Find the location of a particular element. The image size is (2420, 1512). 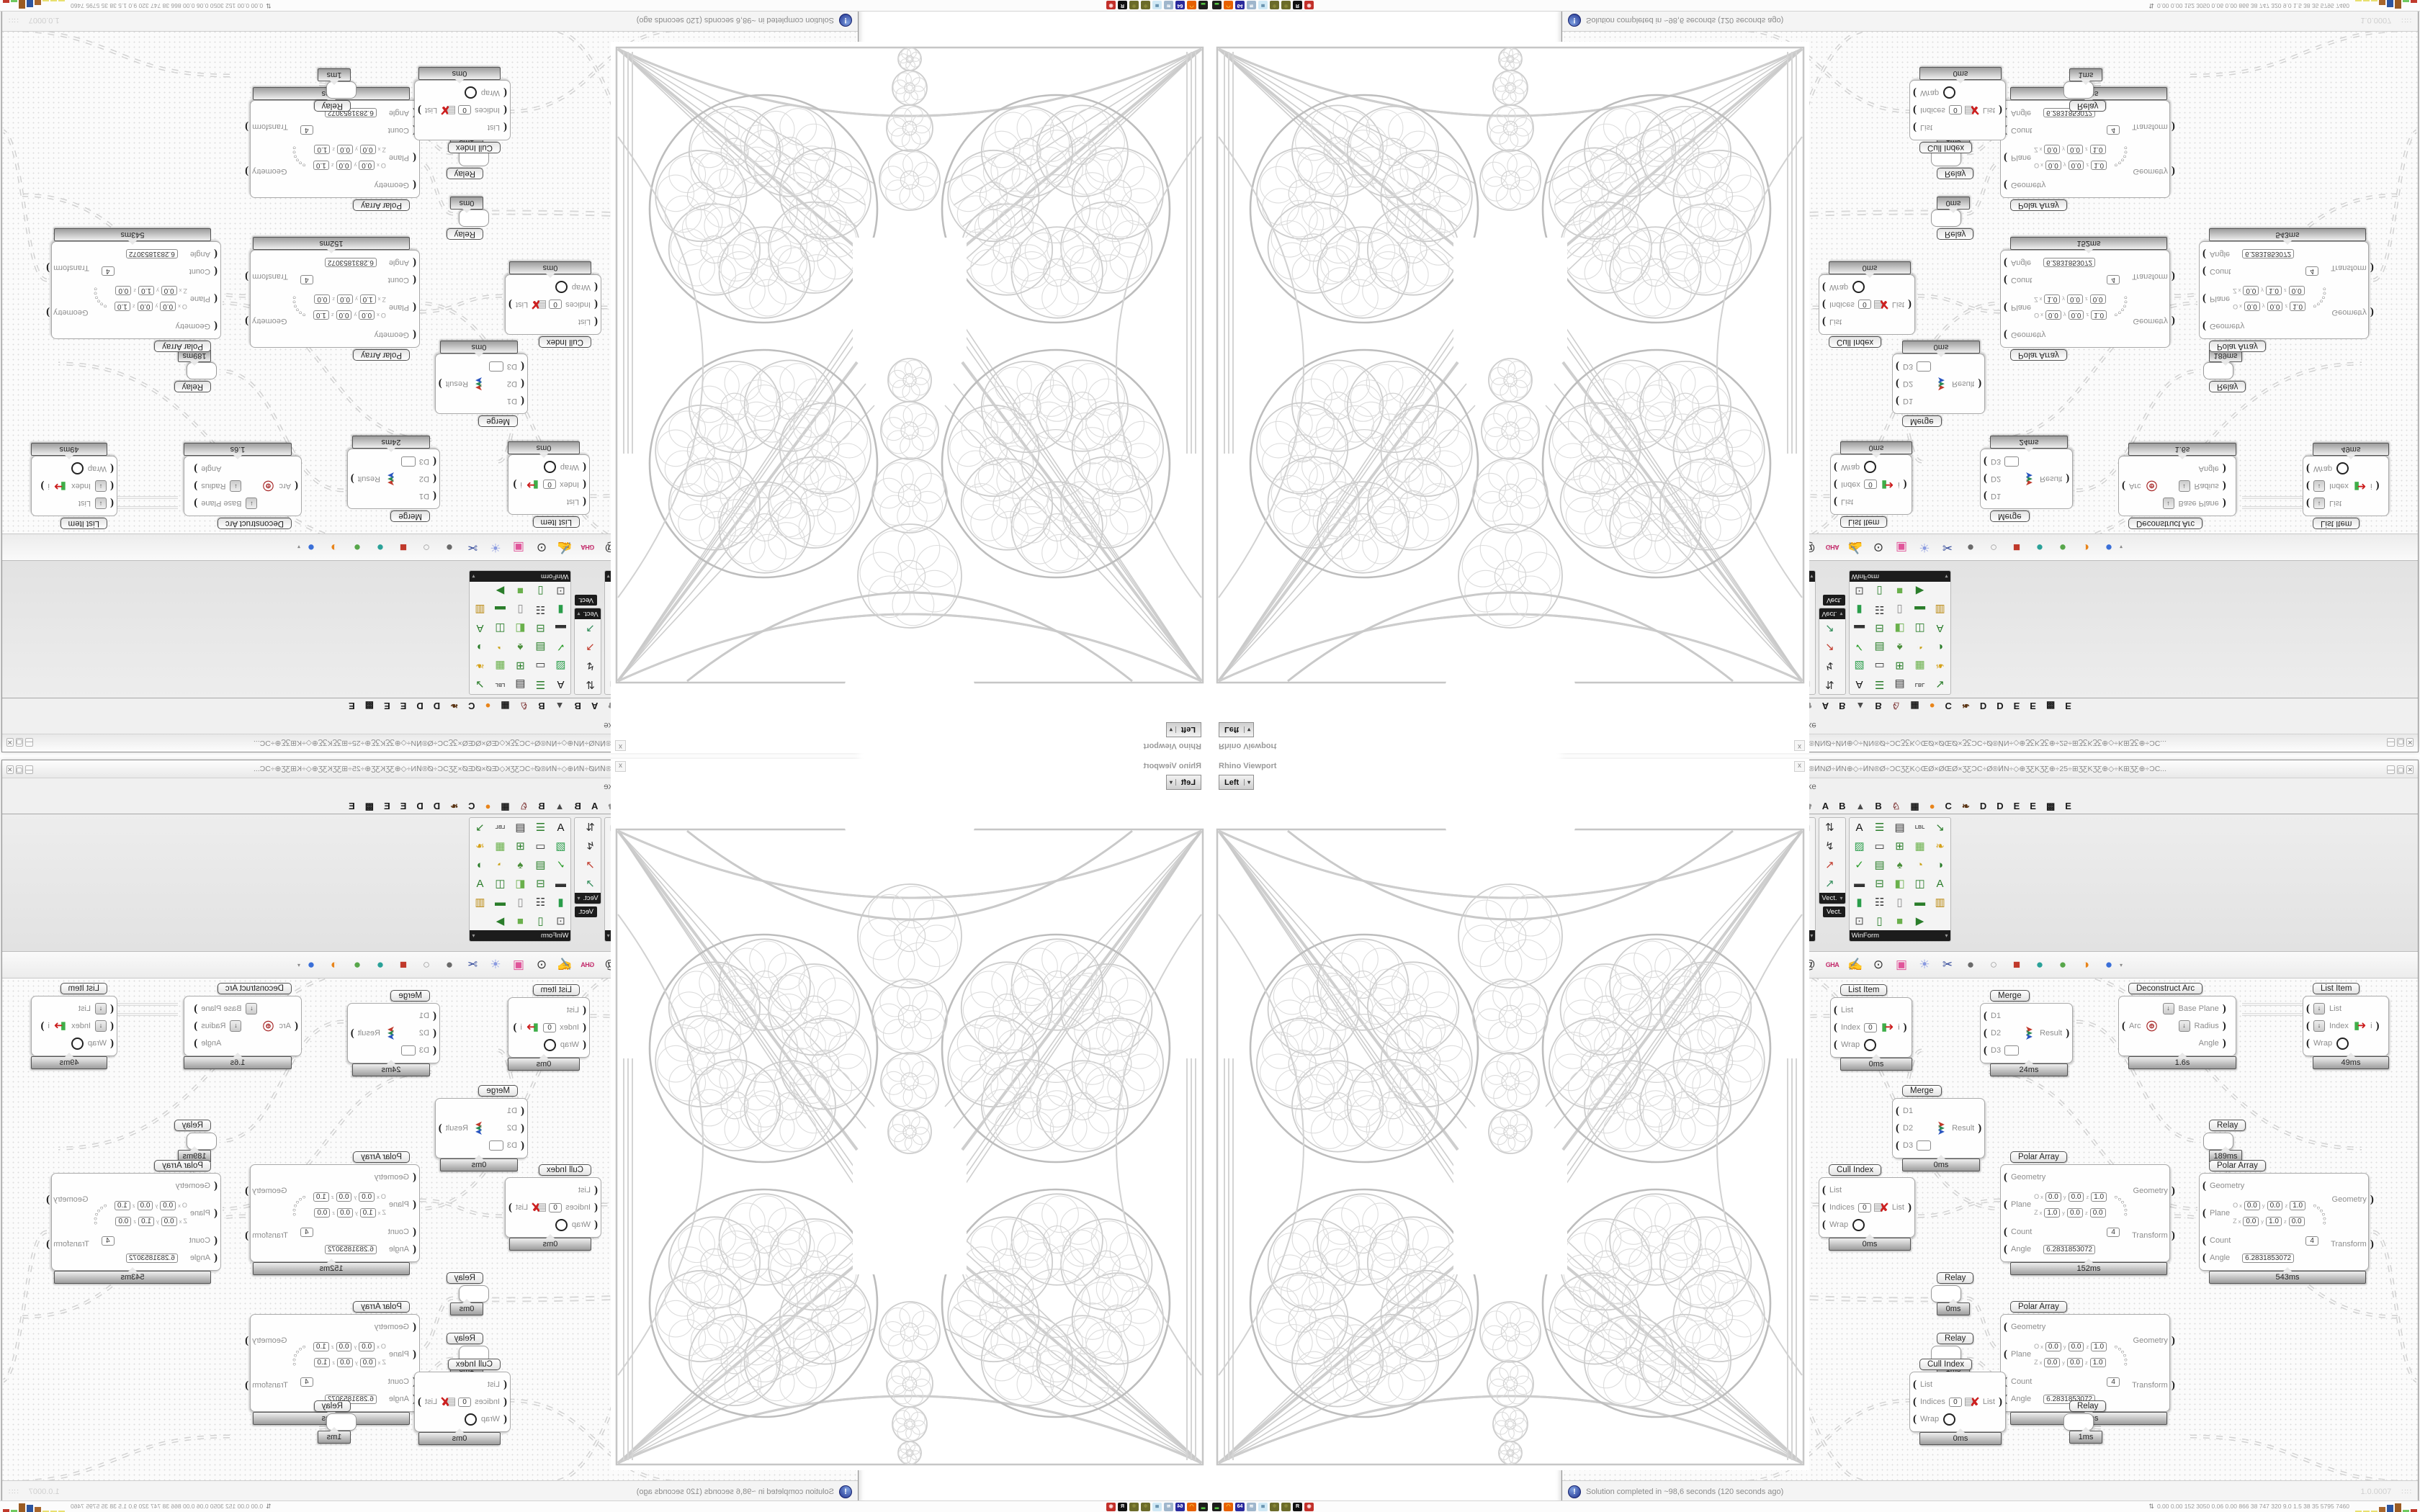

gha-badge: GHA is located at coordinates (588, 964).